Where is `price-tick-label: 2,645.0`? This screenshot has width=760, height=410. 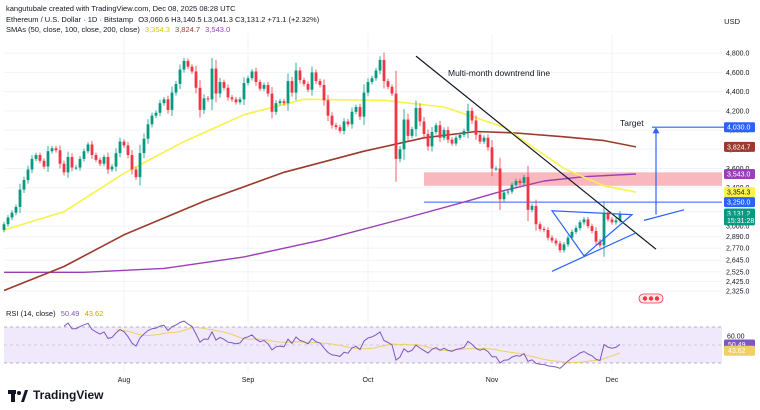 price-tick-label: 2,645.0 is located at coordinates (737, 261).